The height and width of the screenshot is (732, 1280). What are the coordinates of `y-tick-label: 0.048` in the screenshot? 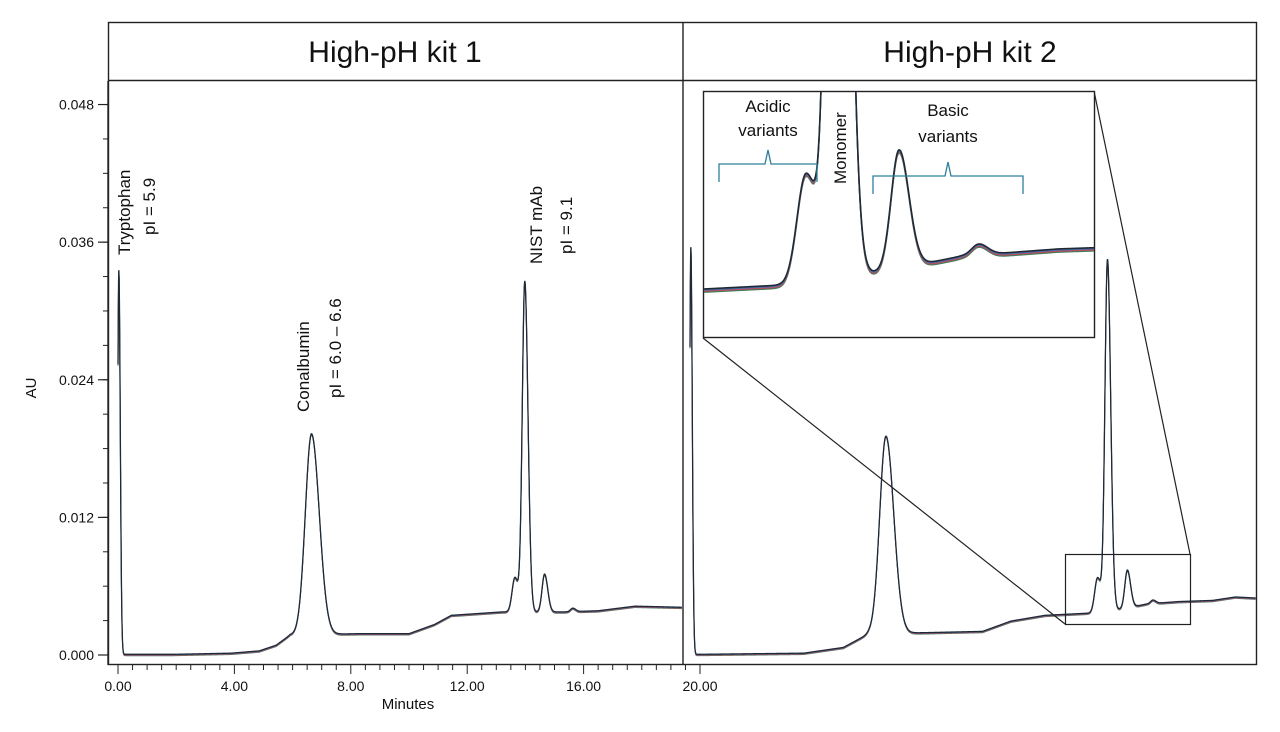 It's located at (76, 105).